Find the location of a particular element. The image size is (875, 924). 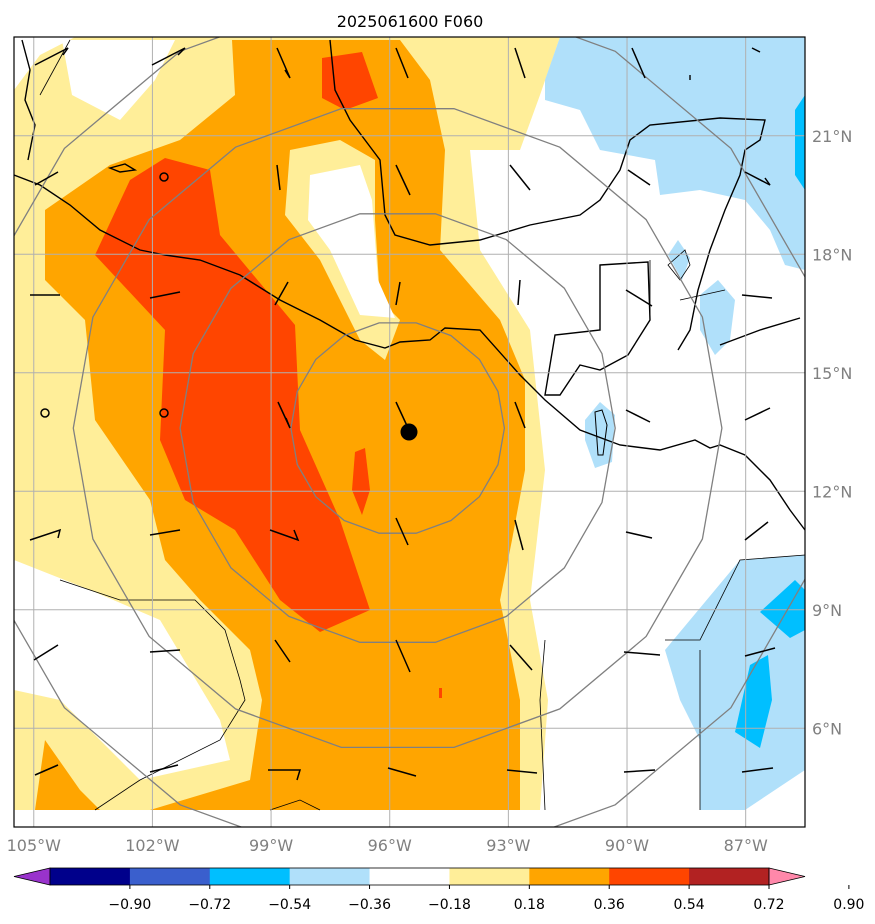

lat-tick-label: 18°N is located at coordinates (832, 254).